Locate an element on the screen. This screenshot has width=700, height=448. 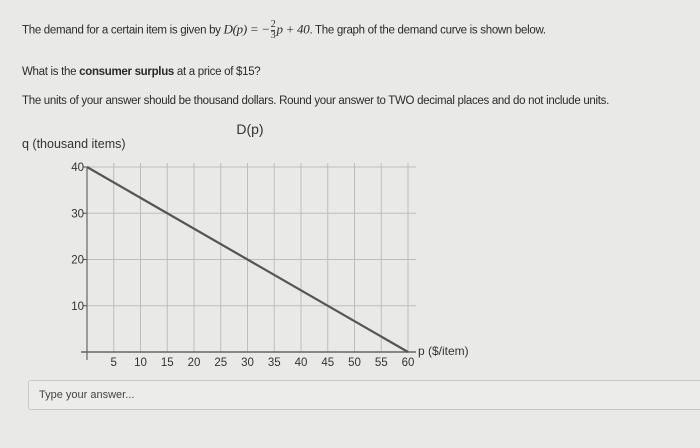
x-tick-label: 40 is located at coordinates (301, 363).